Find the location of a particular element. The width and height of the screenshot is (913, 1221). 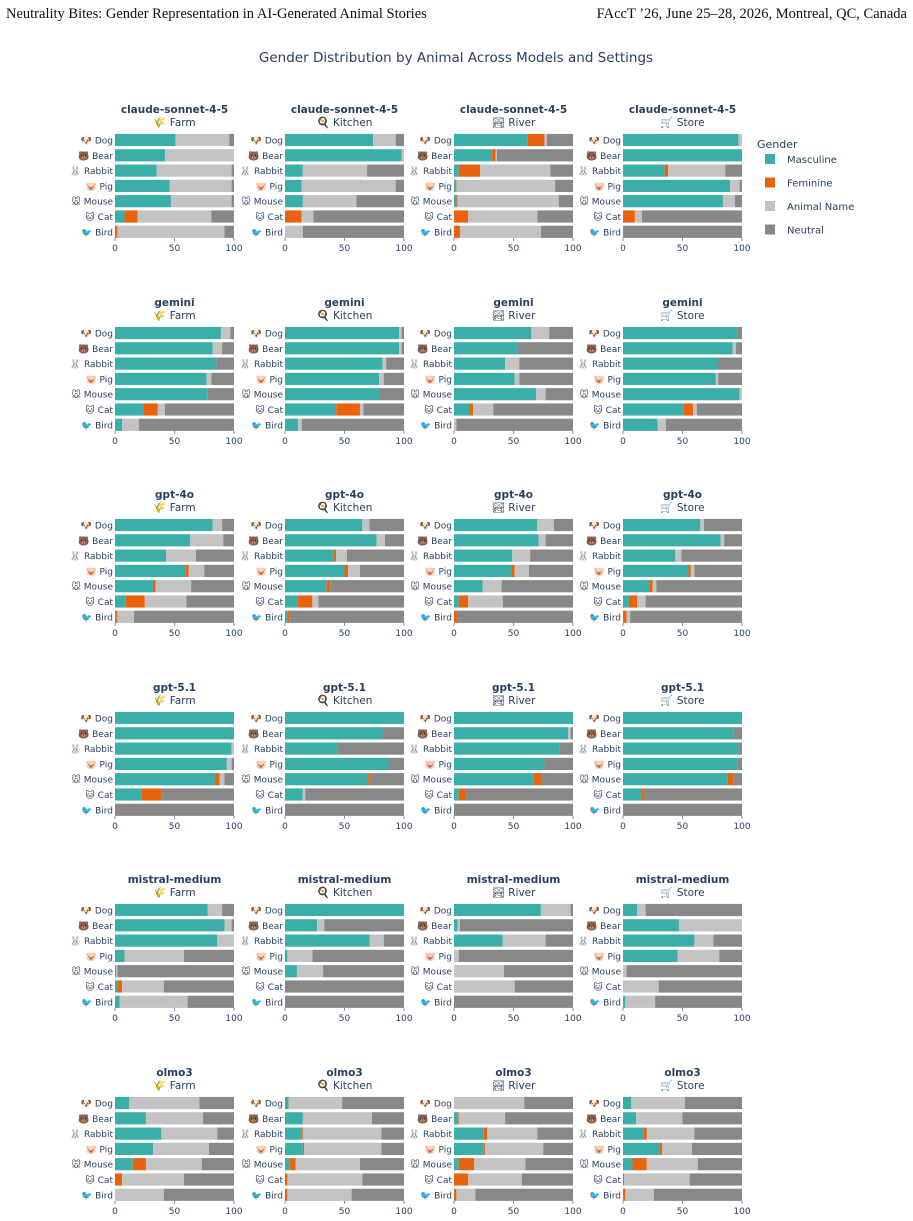

panel-setting-title: 🌾 Farm is located at coordinates (174, 1085).